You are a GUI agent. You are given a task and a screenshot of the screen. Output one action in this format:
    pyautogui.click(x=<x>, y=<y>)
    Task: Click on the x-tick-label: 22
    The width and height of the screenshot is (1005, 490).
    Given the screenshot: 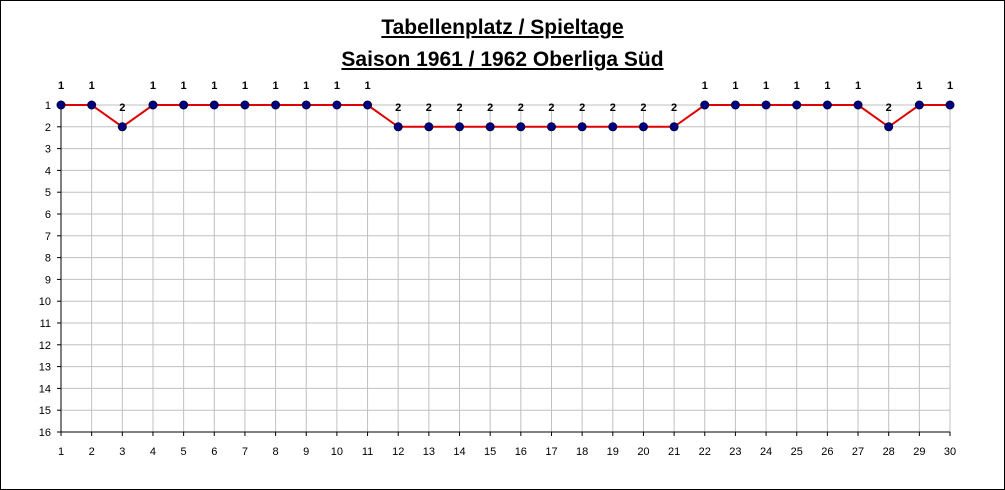 What is the action you would take?
    pyautogui.click(x=705, y=452)
    